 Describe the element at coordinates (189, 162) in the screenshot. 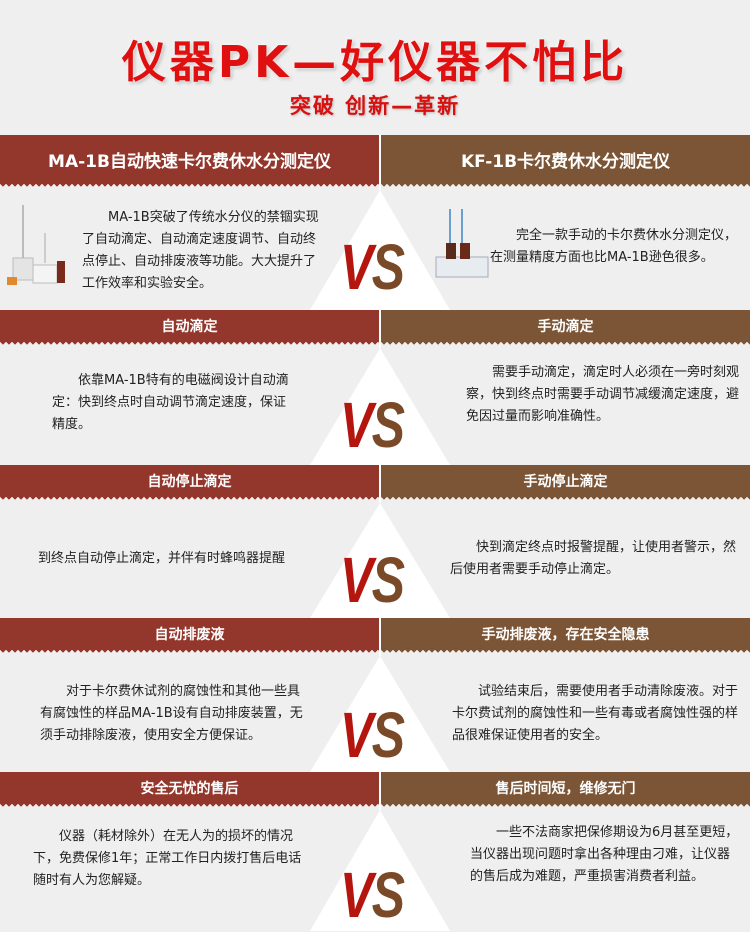

I see `left-product-title: MA-1B自动快速卡尔费休水分测定仪` at that location.